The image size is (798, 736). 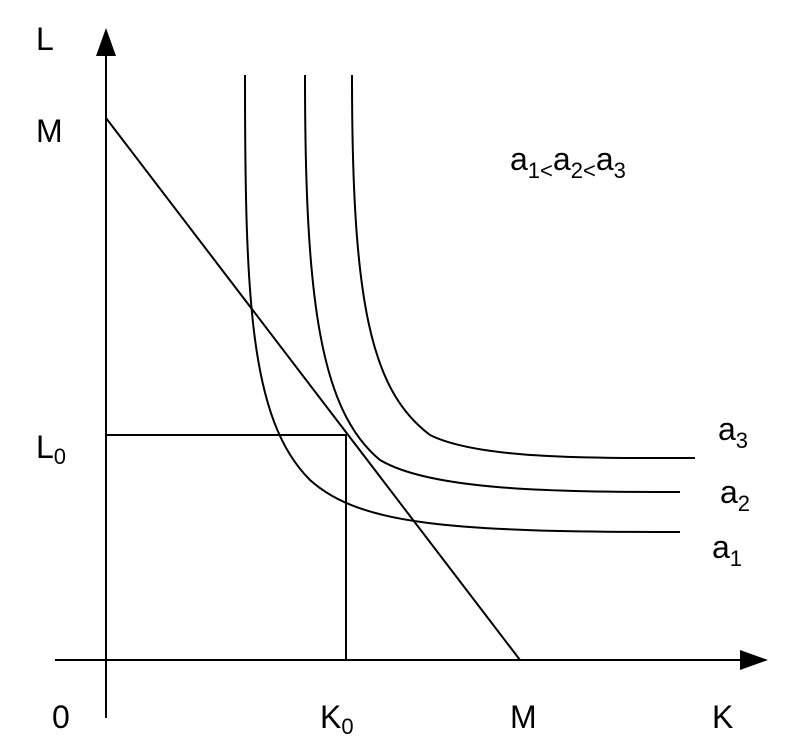 What do you see at coordinates (534, 170) in the screenshot?
I see `term-sub: 1` at bounding box center [534, 170].